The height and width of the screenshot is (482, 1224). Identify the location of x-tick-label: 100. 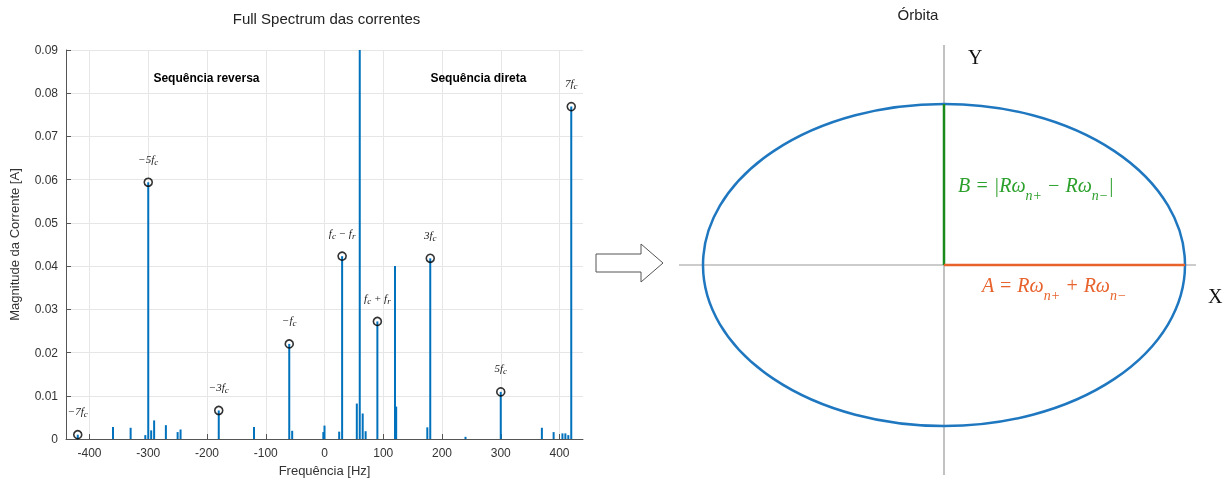
(383, 453).